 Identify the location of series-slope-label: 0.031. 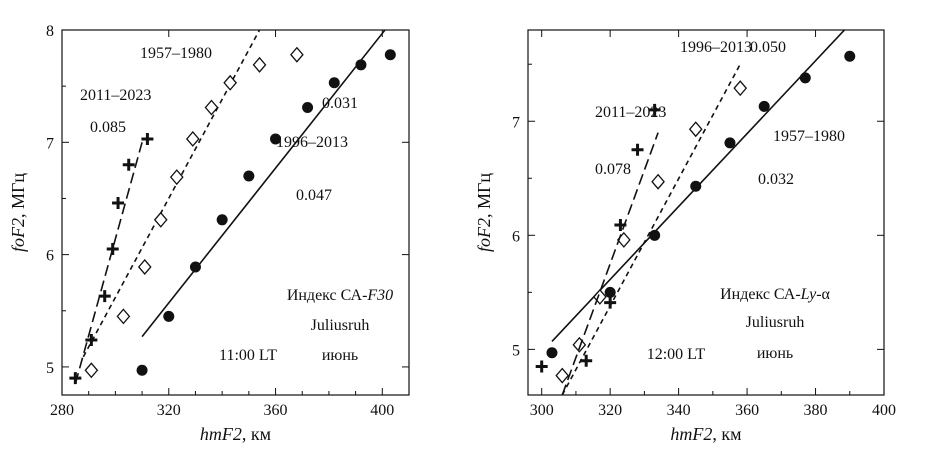
(340, 103).